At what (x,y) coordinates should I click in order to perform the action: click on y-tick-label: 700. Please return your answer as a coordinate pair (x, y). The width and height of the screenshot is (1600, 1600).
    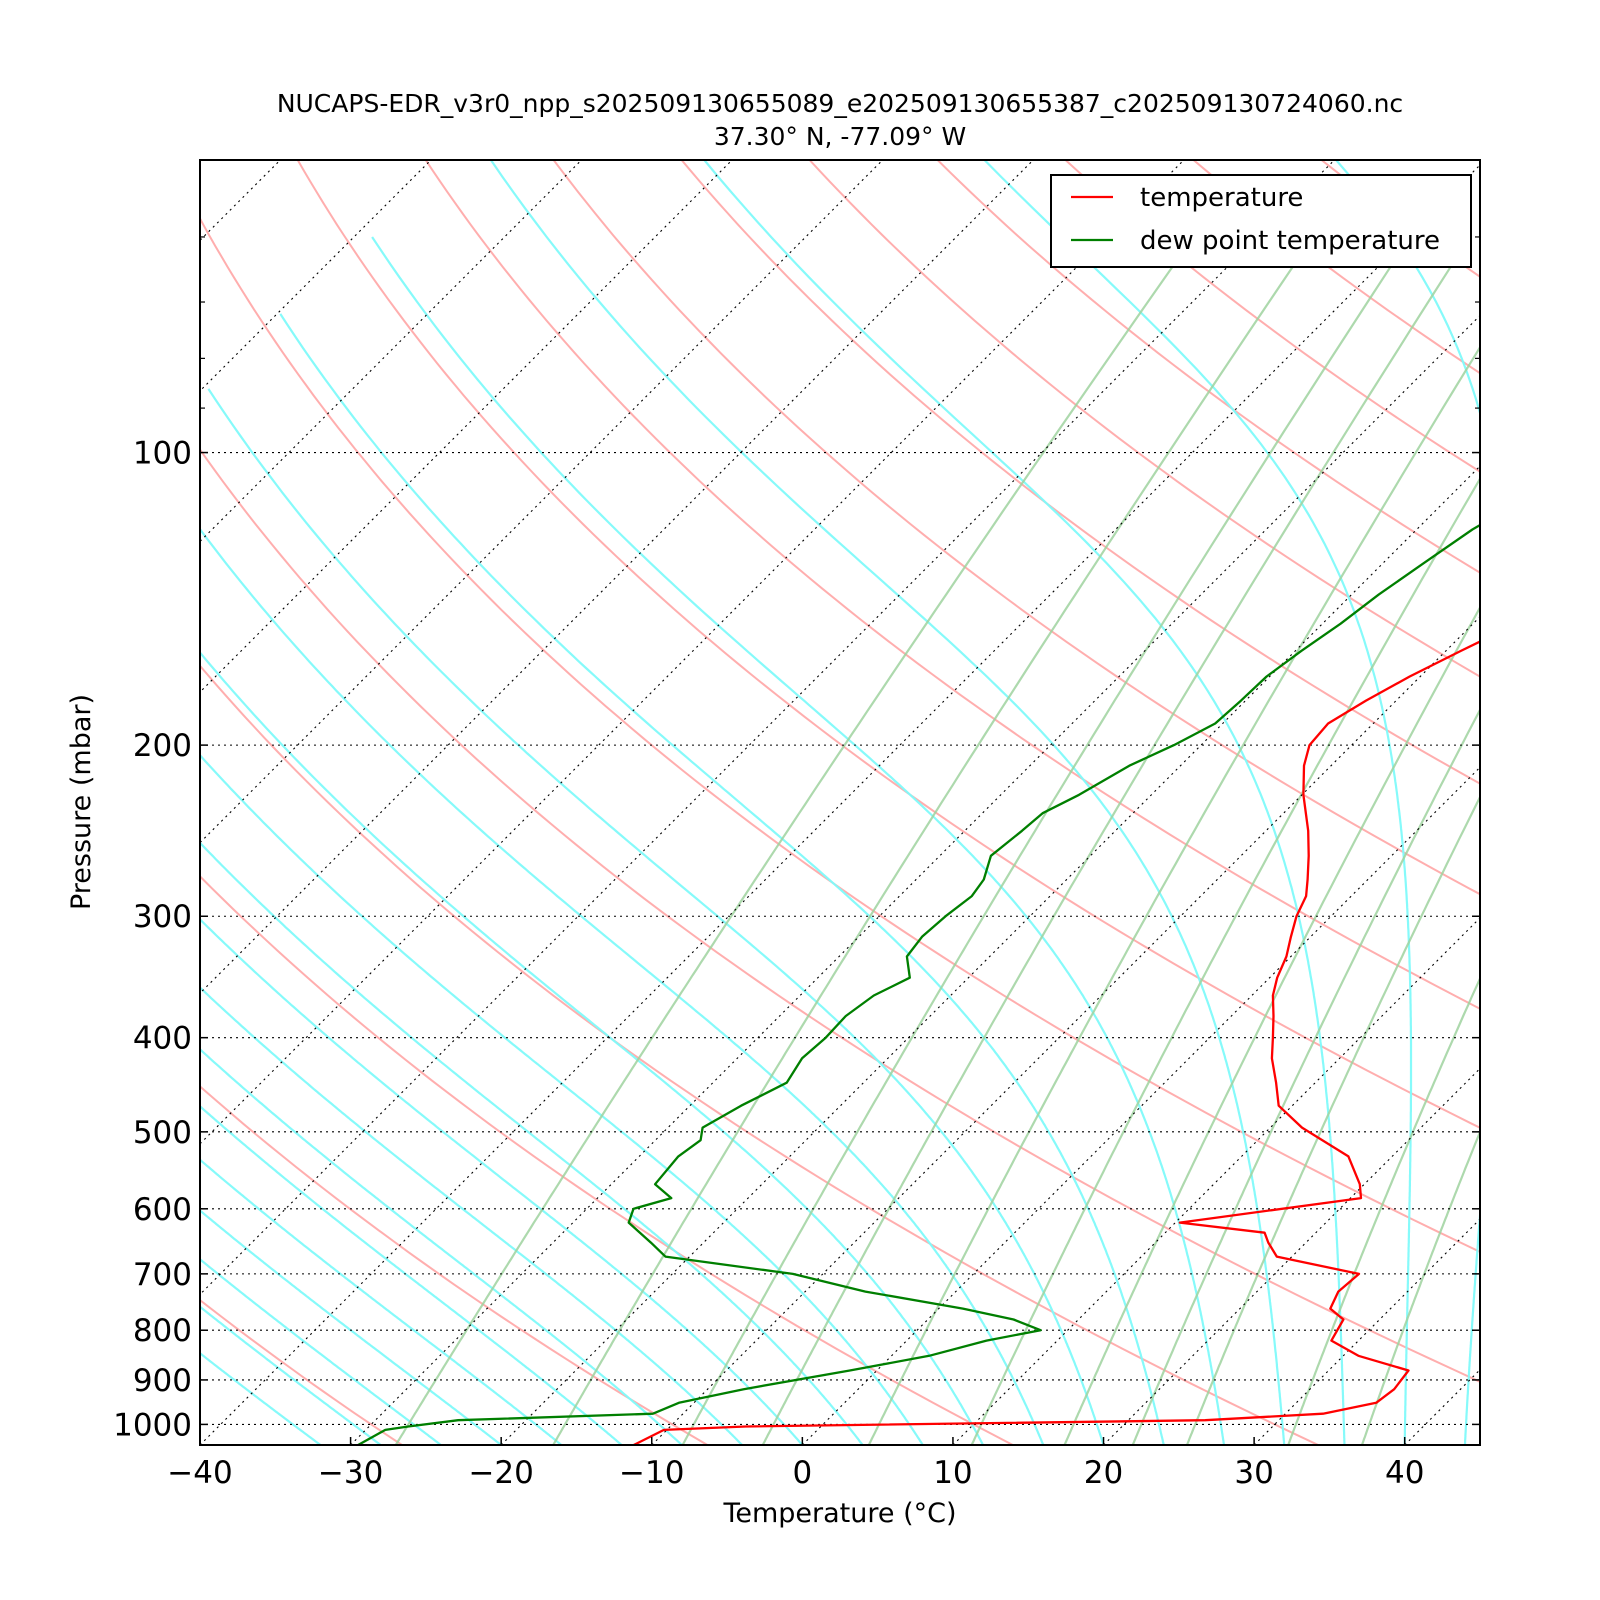
    Looking at the image, I should click on (162, 1275).